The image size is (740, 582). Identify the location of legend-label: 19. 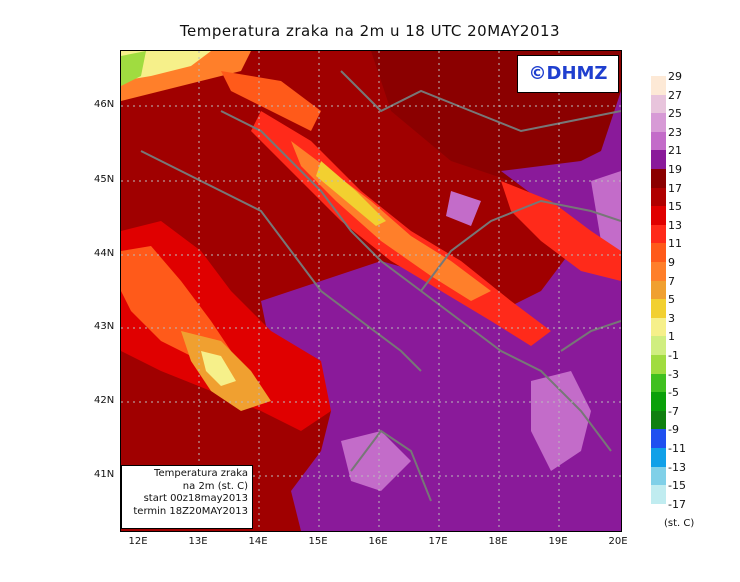
(675, 169).